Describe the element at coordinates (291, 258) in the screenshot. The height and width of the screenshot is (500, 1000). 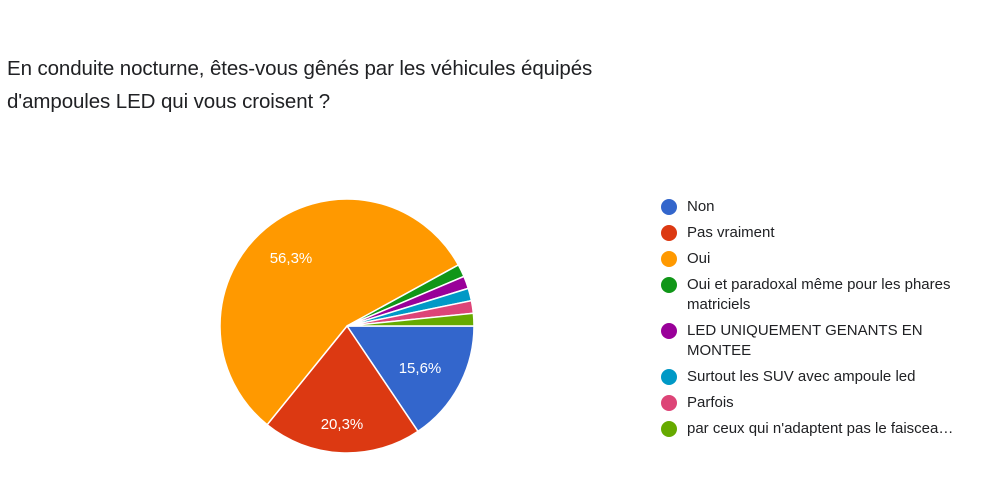
I see `label-oui: 56,3%` at that location.